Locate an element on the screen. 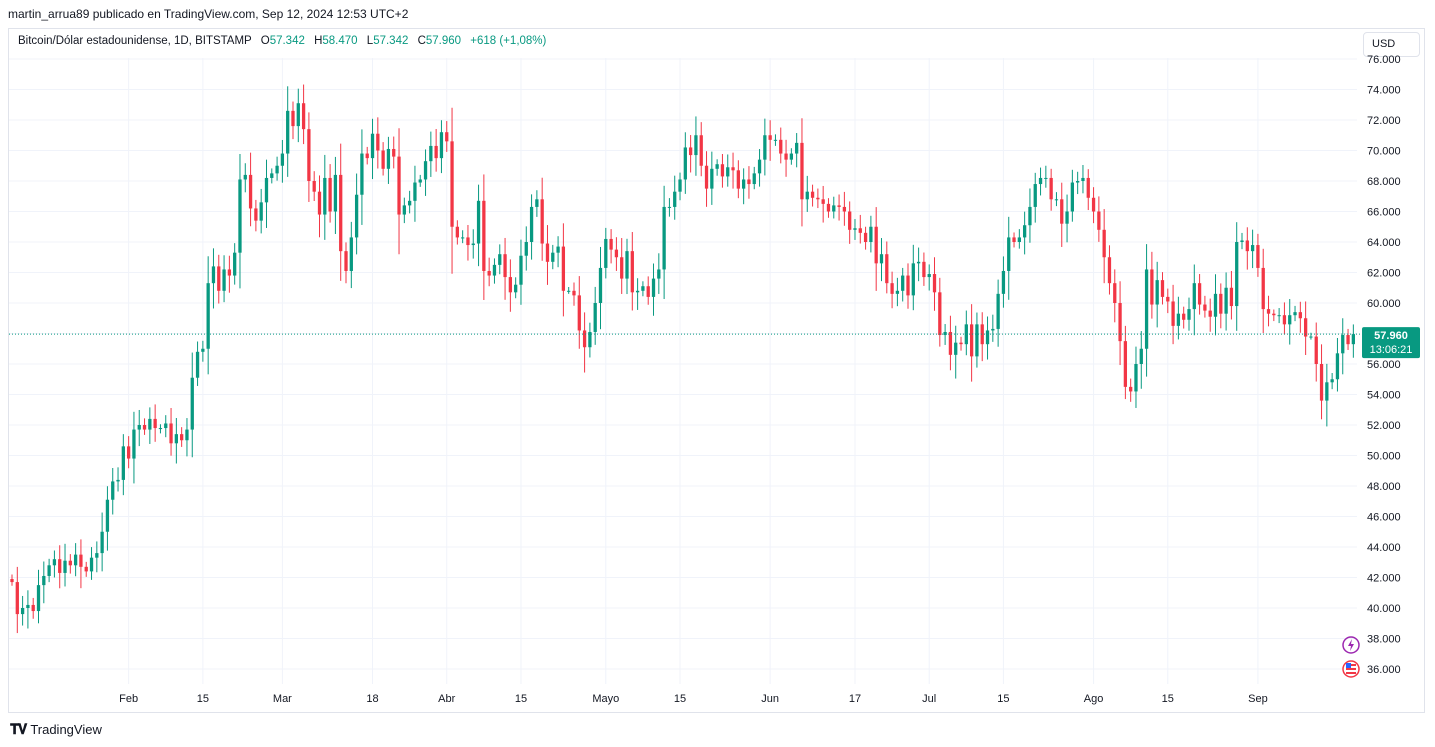  y-tick-label: 70.000 is located at coordinates (1384, 152).